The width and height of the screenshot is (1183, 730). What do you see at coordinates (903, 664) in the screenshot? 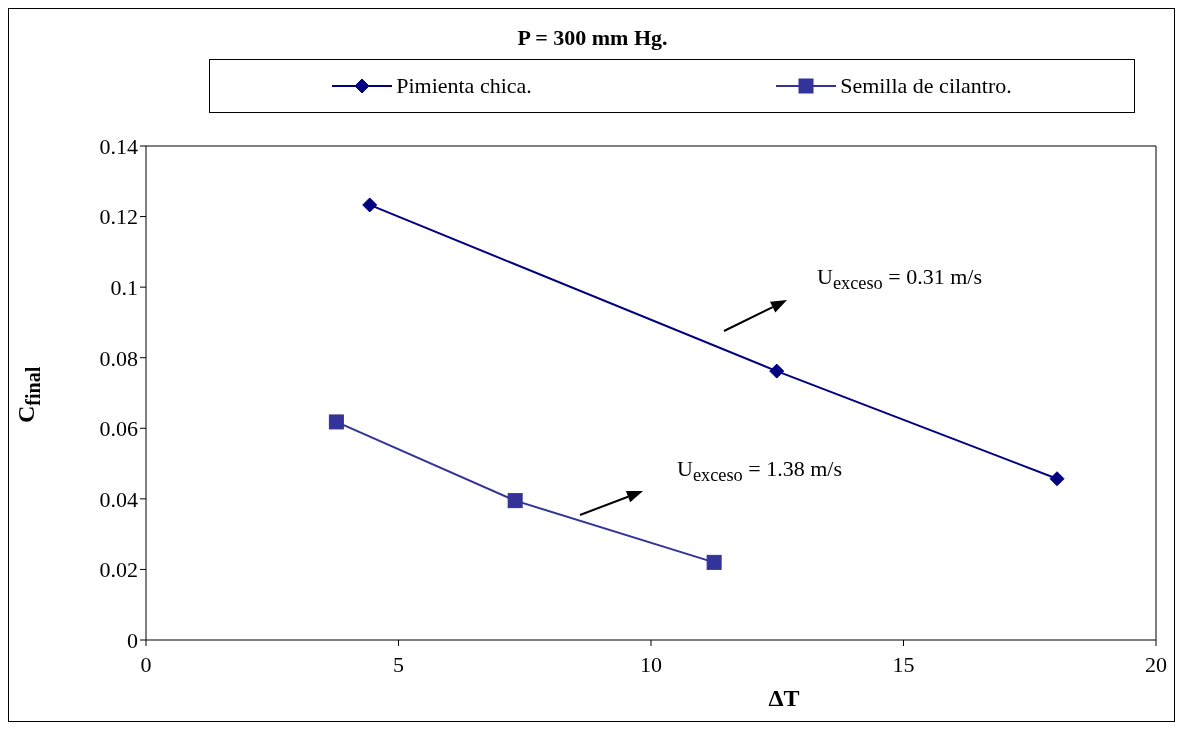
I see `x-tick-label: 15` at bounding box center [903, 664].